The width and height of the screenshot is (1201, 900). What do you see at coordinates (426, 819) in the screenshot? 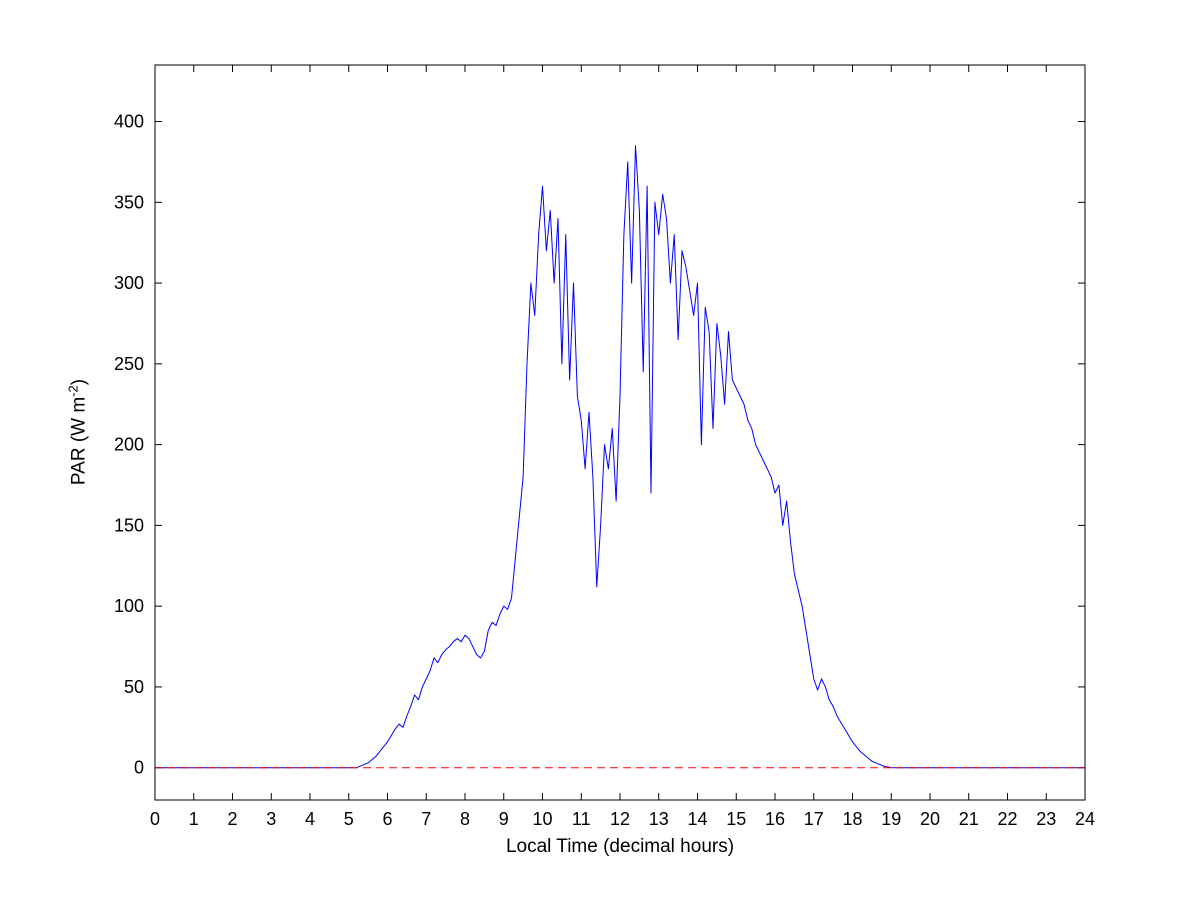
I see `x-tick-label: 7` at bounding box center [426, 819].